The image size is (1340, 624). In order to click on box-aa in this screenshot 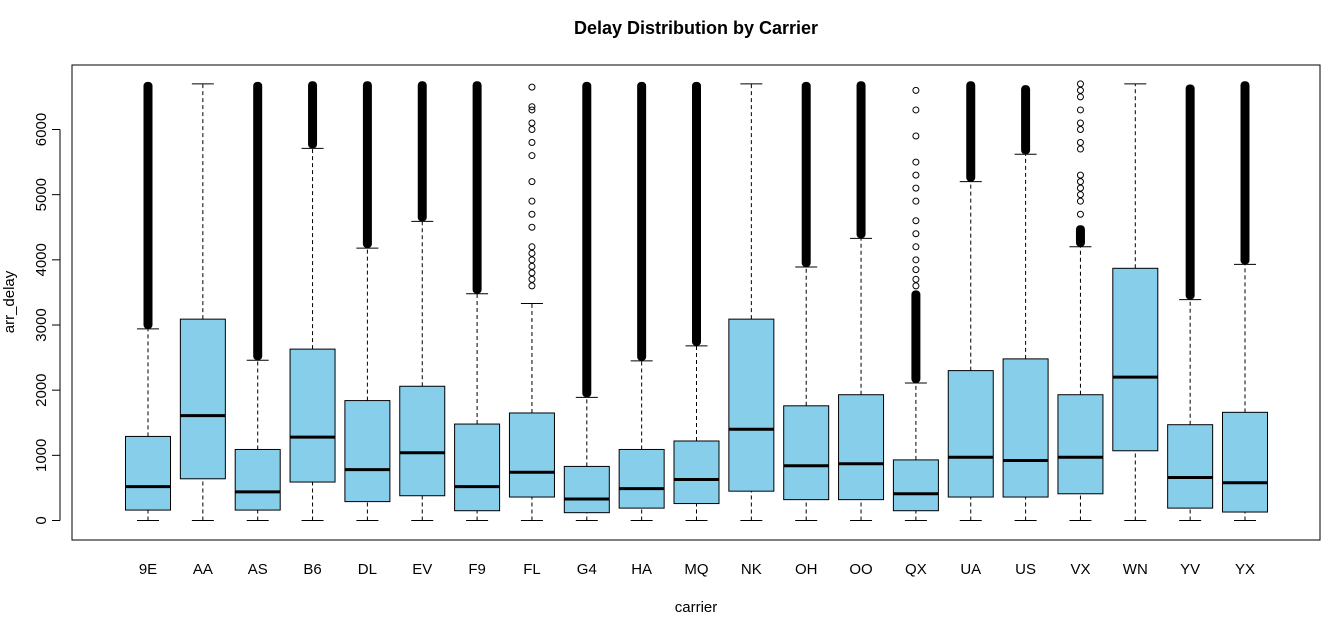, I will do `click(202, 302)`.